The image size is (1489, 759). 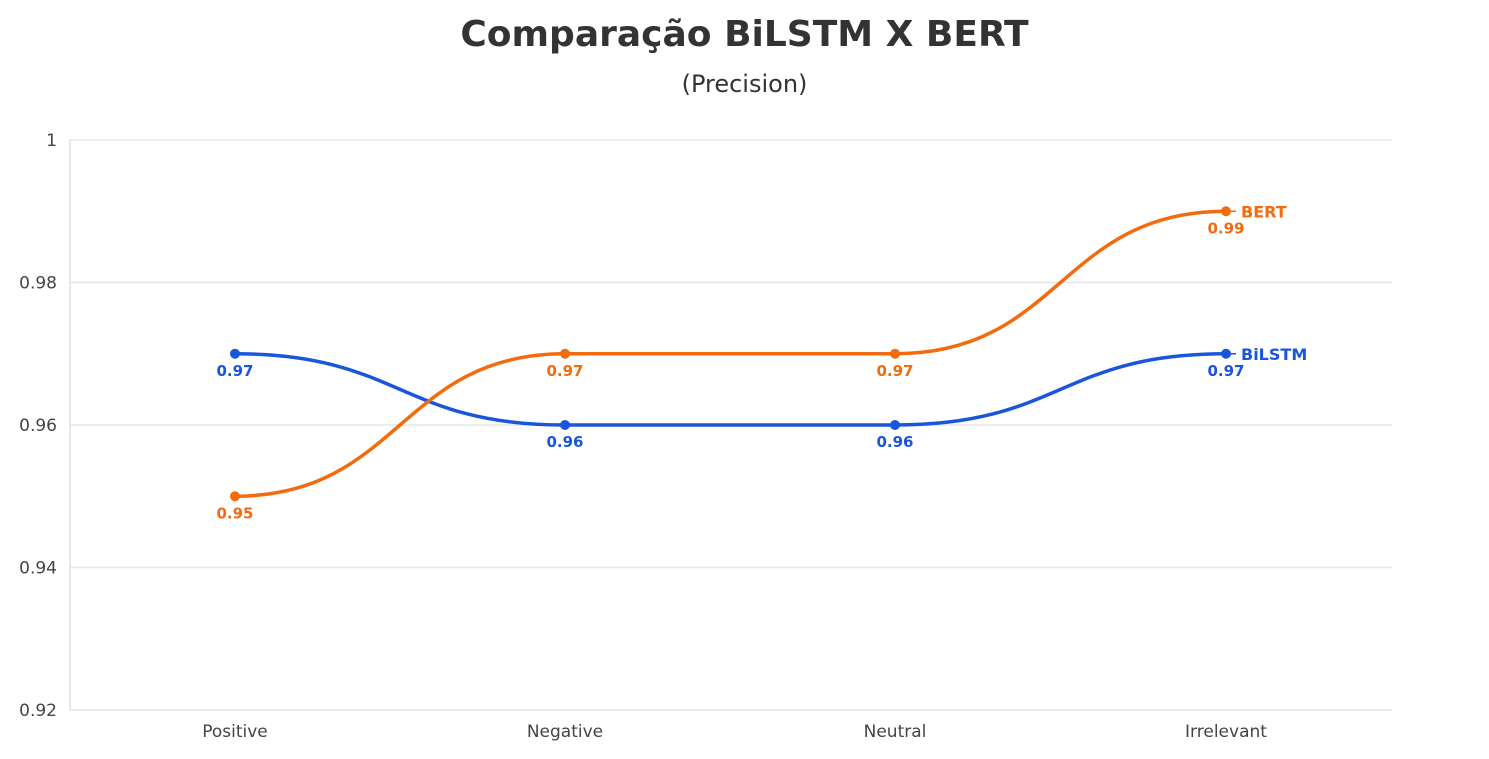 I want to click on chart-subtitle: (Precision), so click(x=744, y=84).